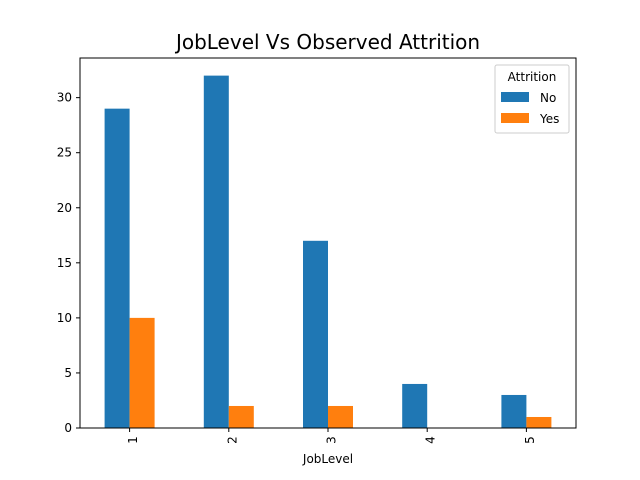  What do you see at coordinates (68, 428) in the screenshot?
I see `y-tick-label-0: 0` at bounding box center [68, 428].